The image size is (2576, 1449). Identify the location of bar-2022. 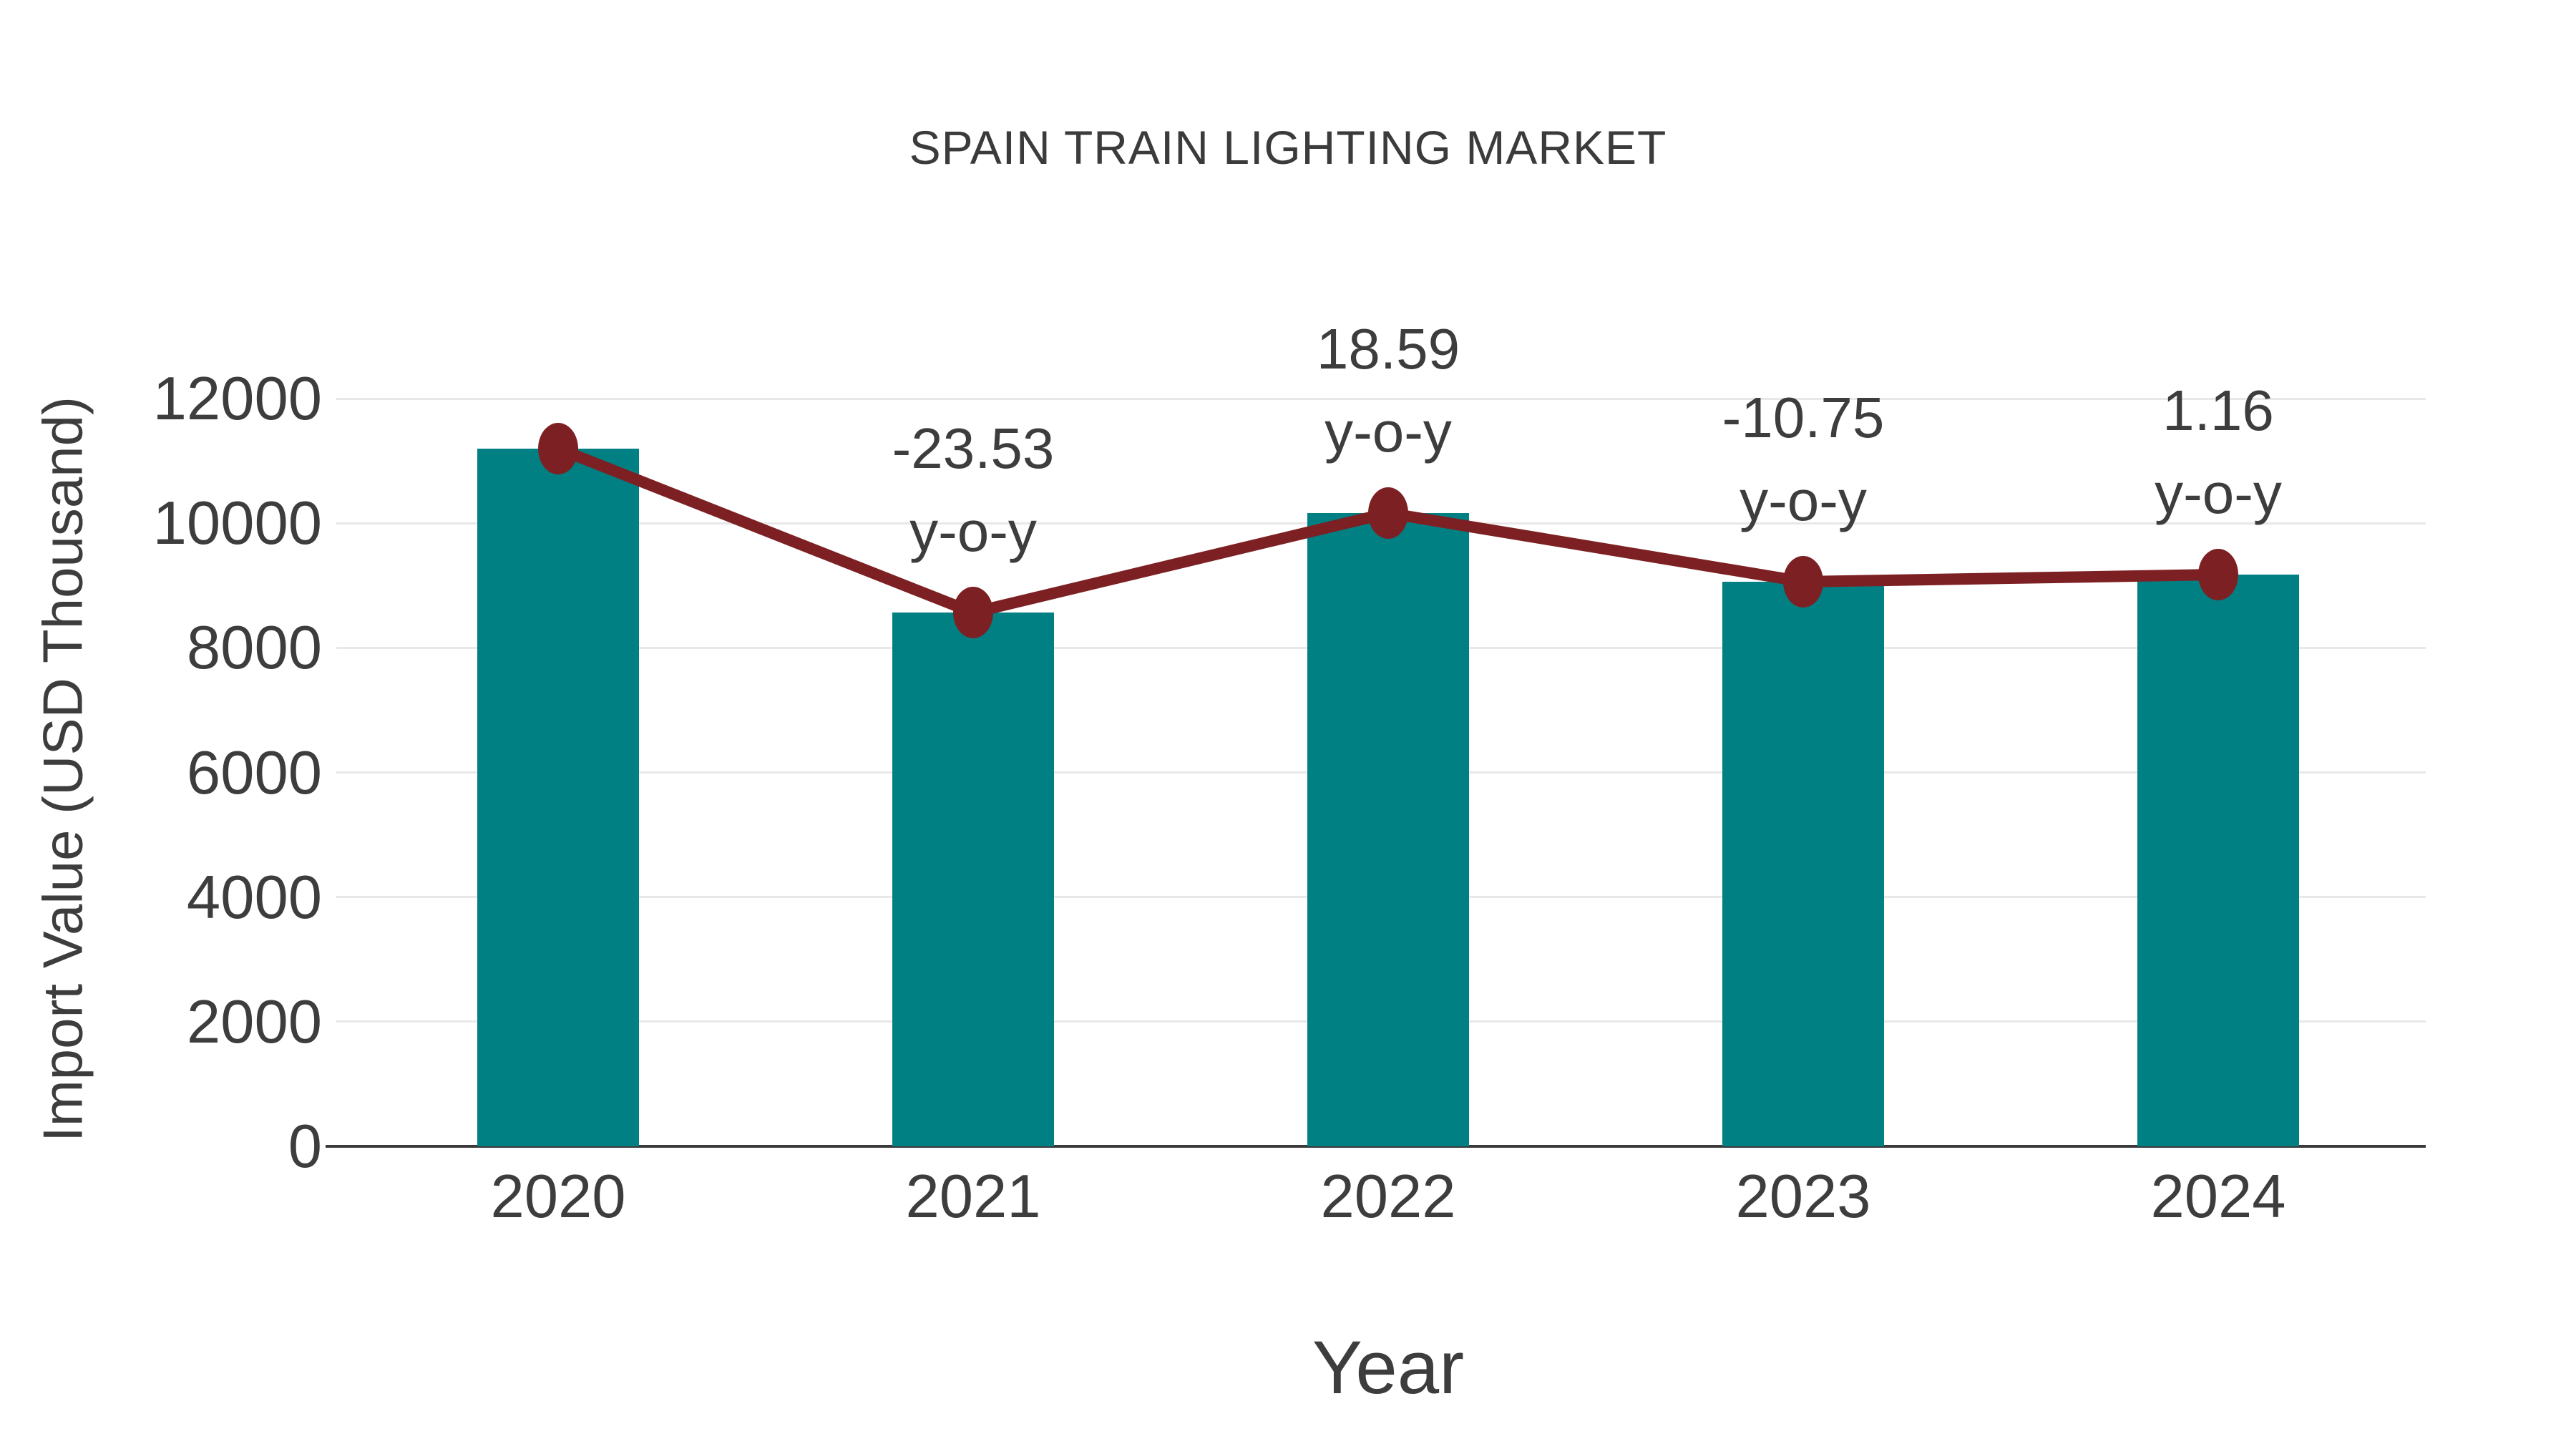
(1388, 829).